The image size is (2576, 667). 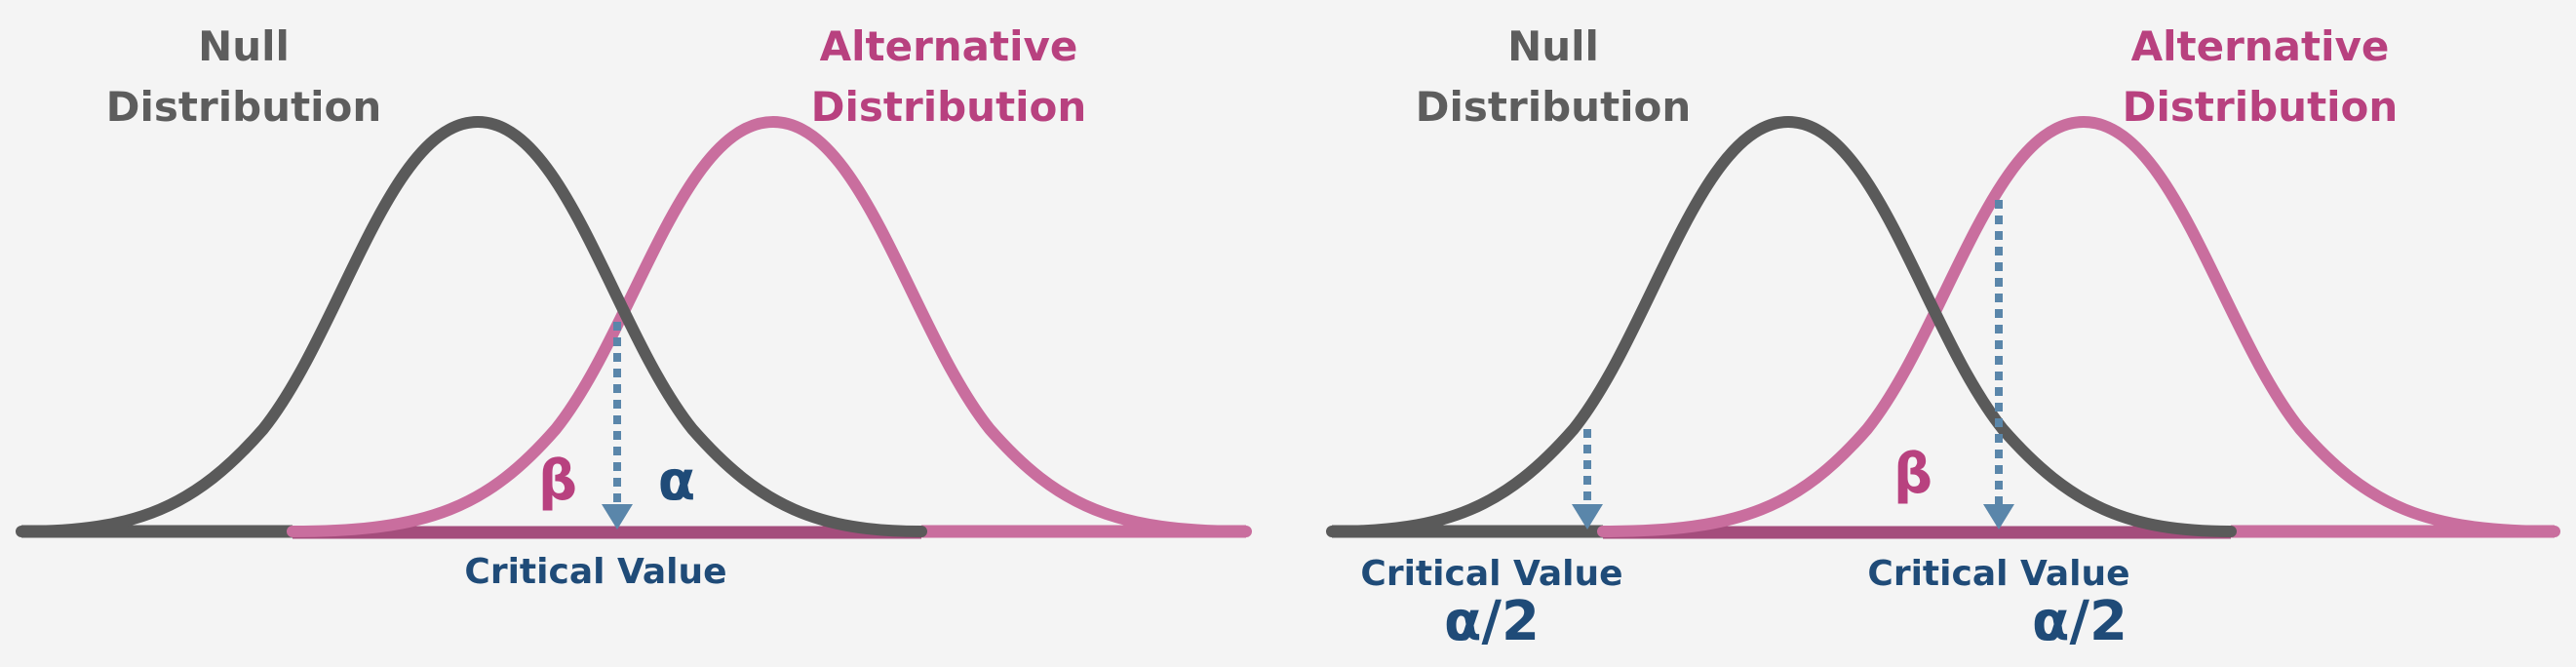 I want to click on right-critical-value-label: Critical Value, so click(x=1998, y=574).